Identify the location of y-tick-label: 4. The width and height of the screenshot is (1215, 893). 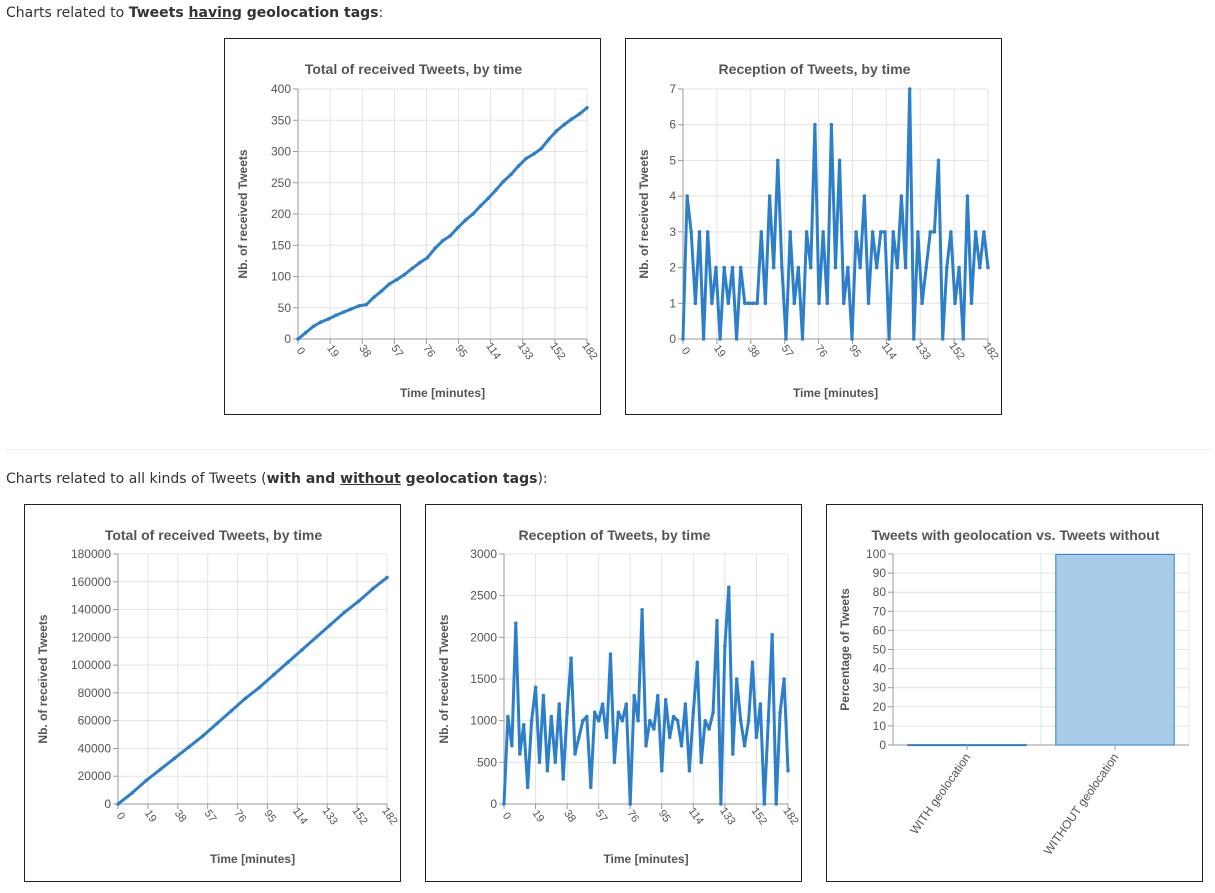
(672, 196).